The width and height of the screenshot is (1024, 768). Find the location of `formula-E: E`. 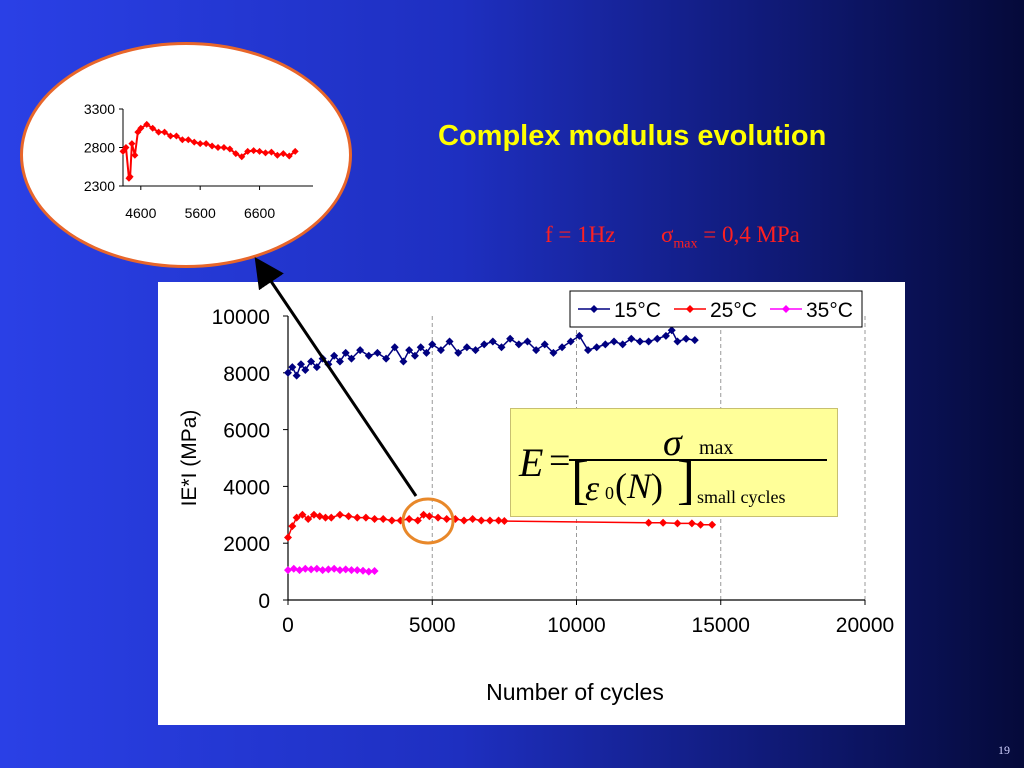

formula-E: E is located at coordinates (531, 462).